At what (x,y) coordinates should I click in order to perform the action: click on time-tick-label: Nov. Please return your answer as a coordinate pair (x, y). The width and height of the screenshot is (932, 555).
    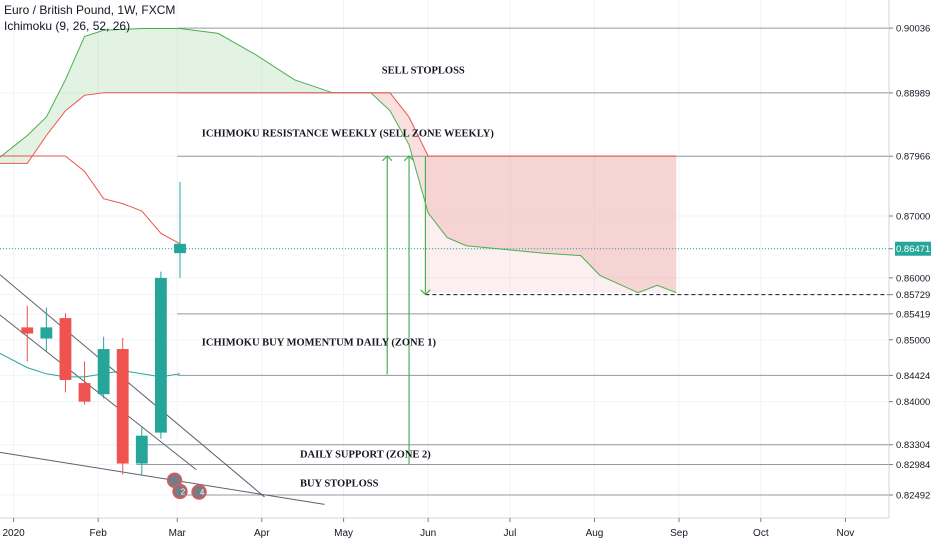
    Looking at the image, I should click on (845, 533).